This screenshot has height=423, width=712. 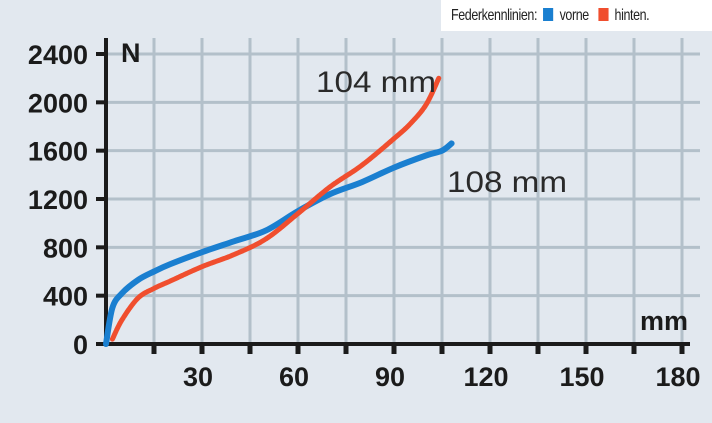 What do you see at coordinates (507, 182) in the screenshot?
I see `annotation-108mm: 108 mm` at bounding box center [507, 182].